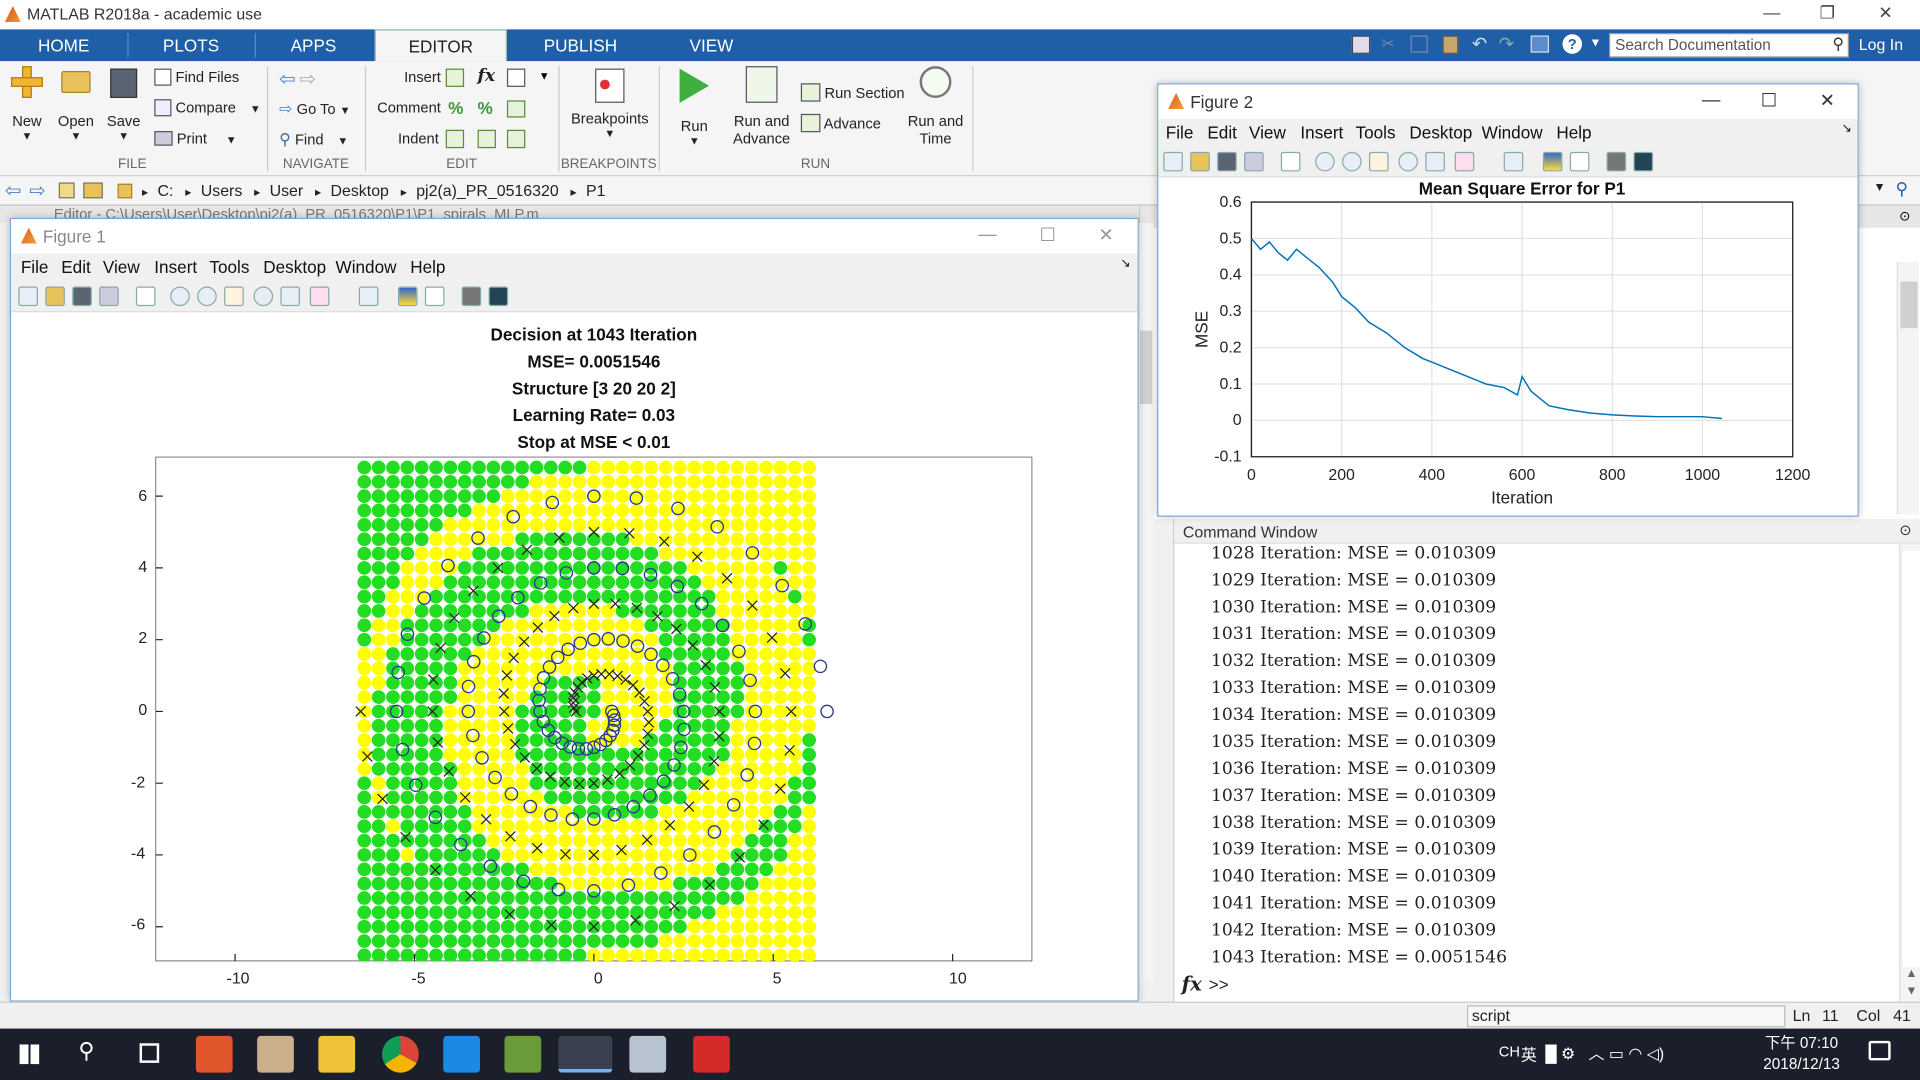  What do you see at coordinates (1905, 217) in the screenshot?
I see `panel-menu-icon: ⊙` at bounding box center [1905, 217].